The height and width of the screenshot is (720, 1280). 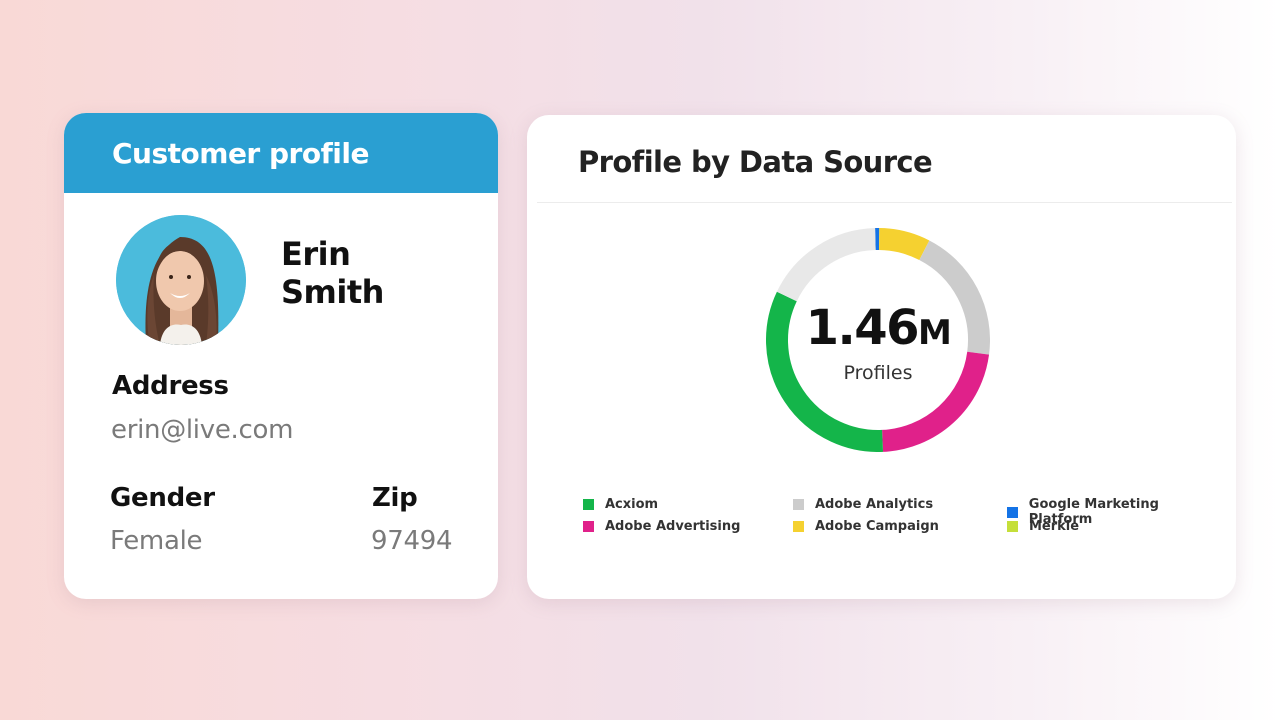 What do you see at coordinates (1115, 512) in the screenshot?
I see `legend-item-google-marketing-platform: Google Marketing Platform` at bounding box center [1115, 512].